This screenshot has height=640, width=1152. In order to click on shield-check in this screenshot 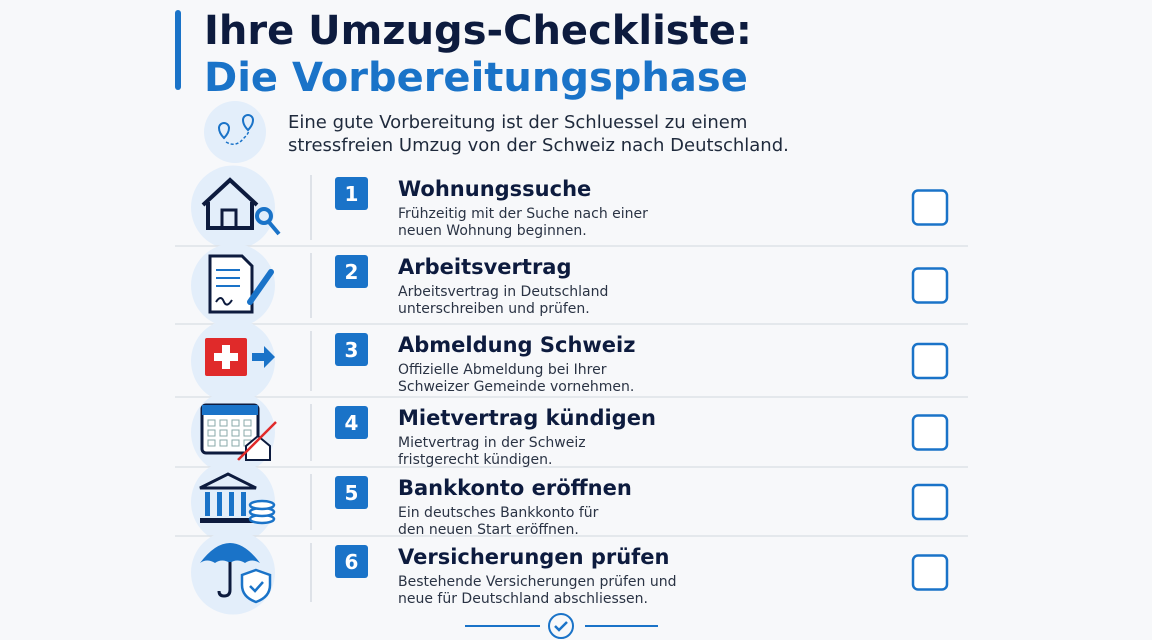, I will do `click(256, 587)`.